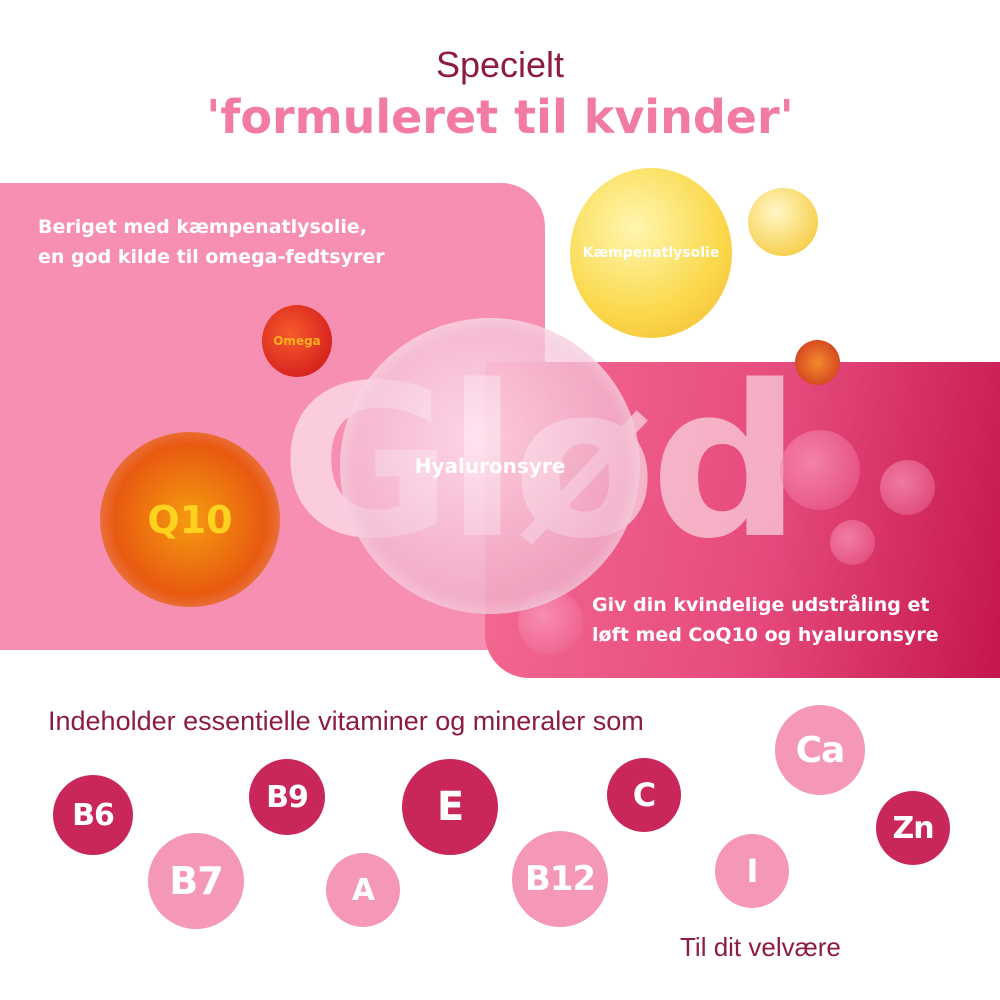  I want to click on hyaluronic-bubble: Hyaluronsyre, so click(490, 466).